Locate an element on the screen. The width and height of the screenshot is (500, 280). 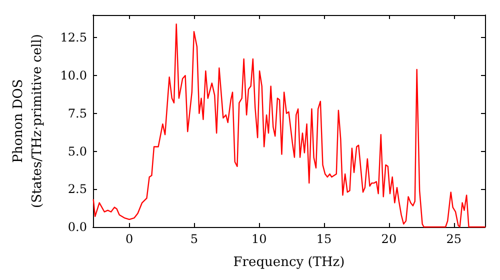
y-tick-label: 12.5 is located at coordinates (73, 37).